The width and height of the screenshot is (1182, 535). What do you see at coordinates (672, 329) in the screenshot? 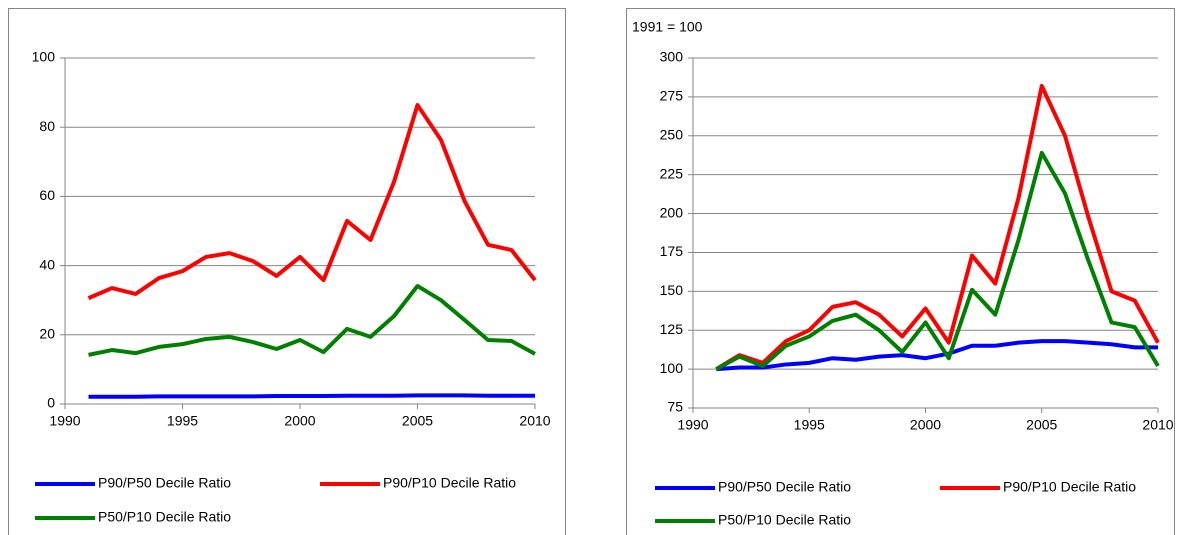
I see `y-tick-label: 125` at bounding box center [672, 329].